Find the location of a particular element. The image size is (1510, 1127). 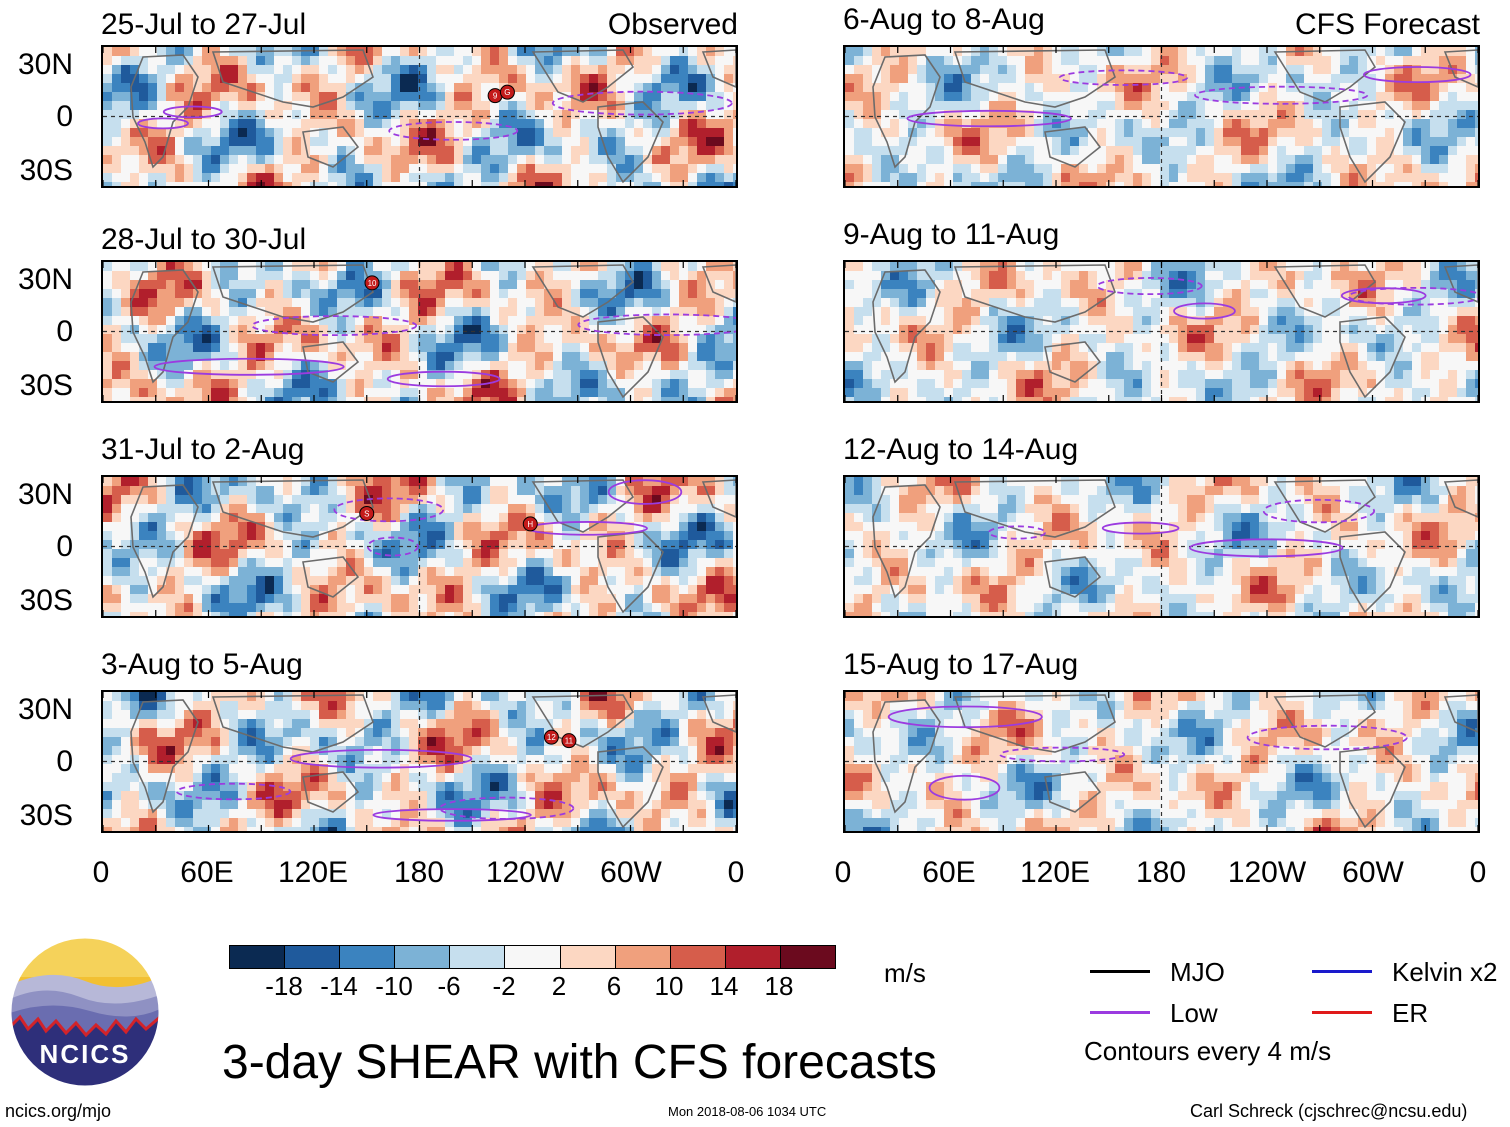

legend-label-kelvin: Kelvin x2 is located at coordinates (1445, 972).